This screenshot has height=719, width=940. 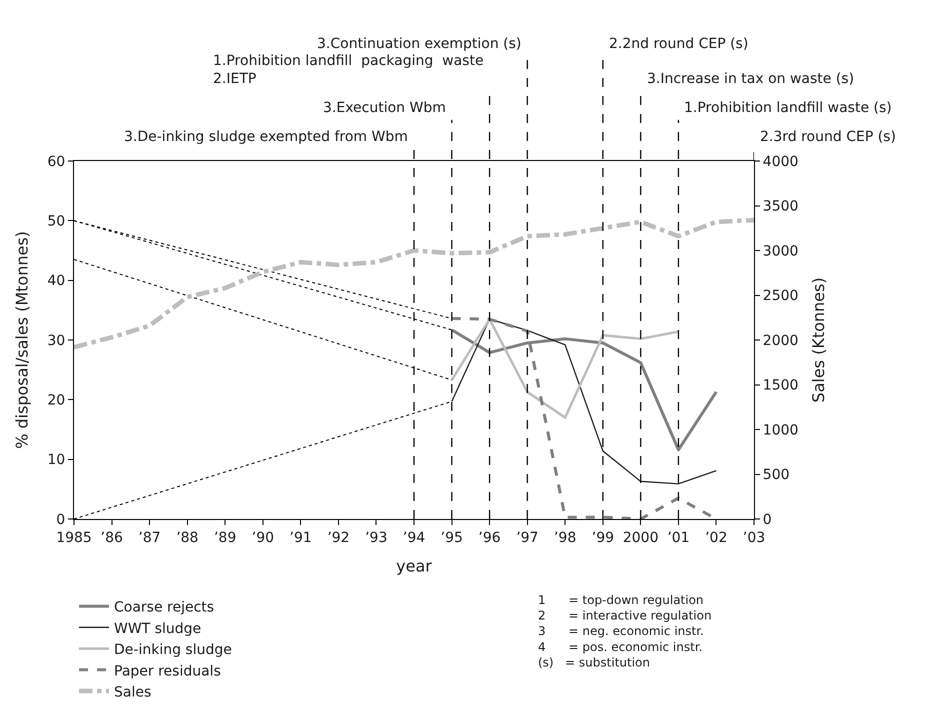 What do you see at coordinates (678, 44) in the screenshot?
I see `ref-line-label: 2.2nd round CEP (s)` at bounding box center [678, 44].